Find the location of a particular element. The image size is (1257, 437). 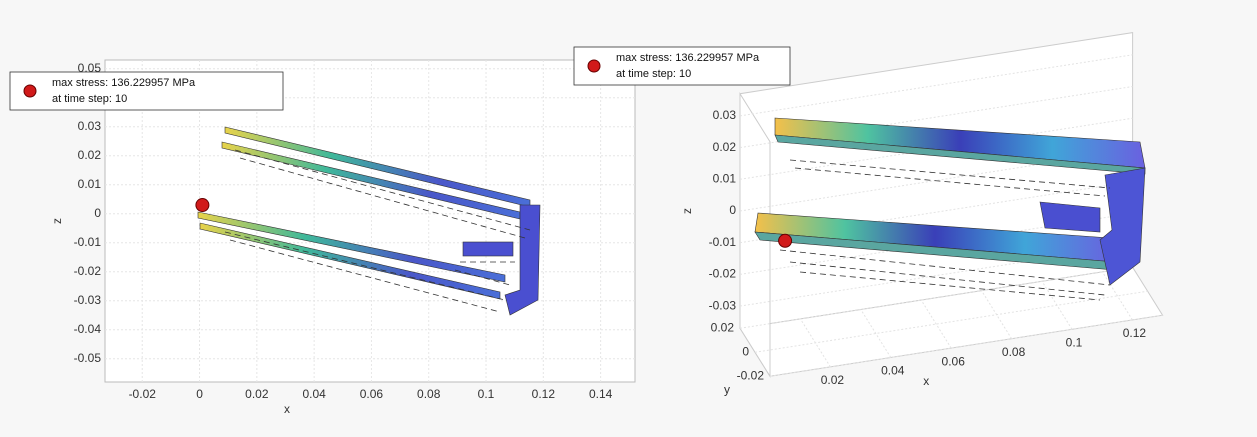

y-tick-label: 0.01 is located at coordinates (90, 184).